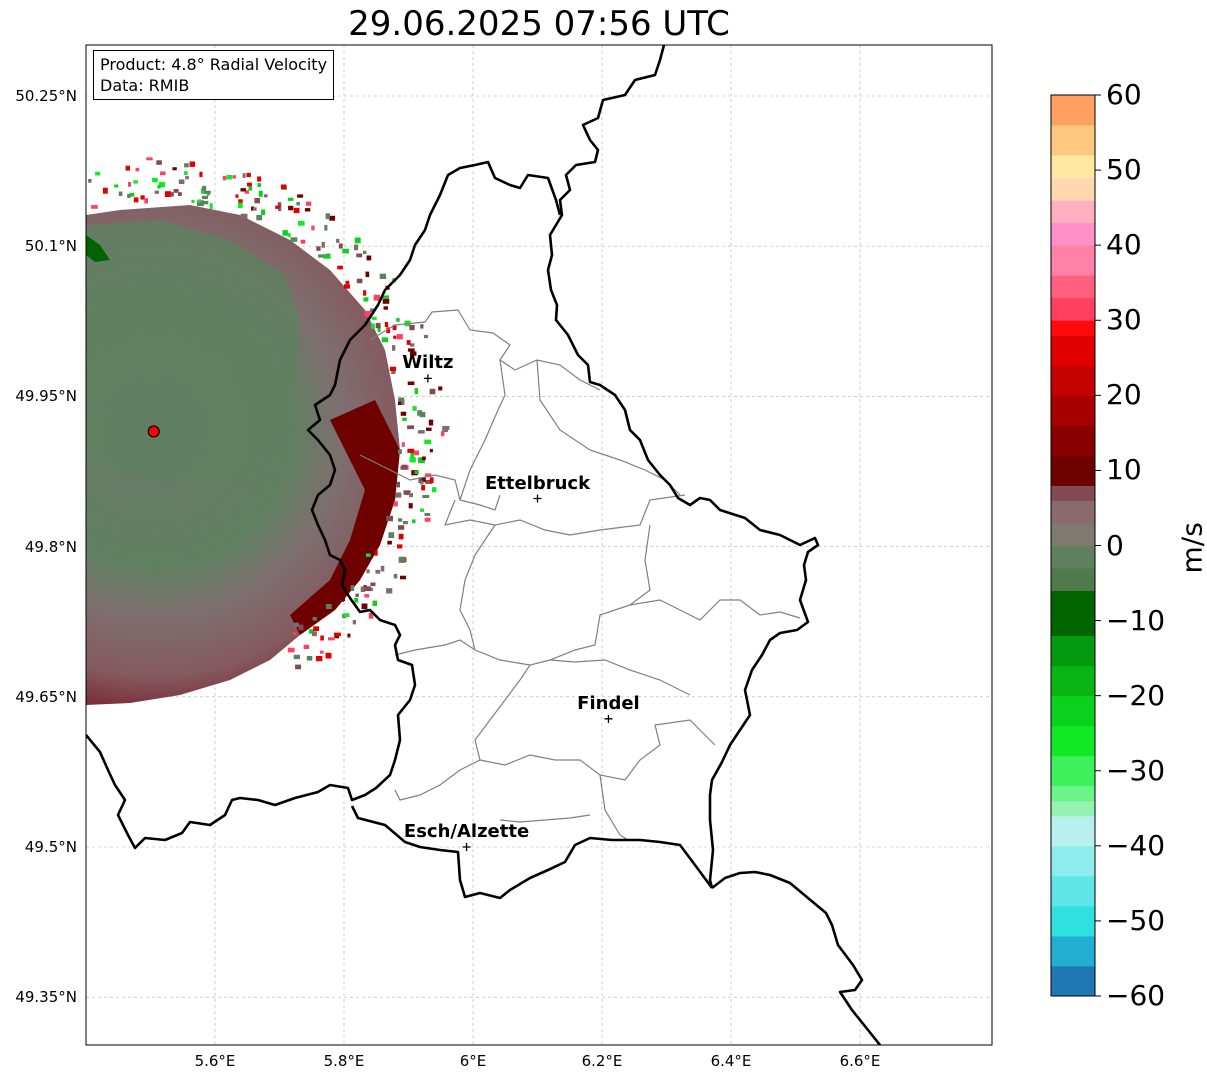 This screenshot has height=1081, width=1207. Describe the element at coordinates (153, 431) in the screenshot. I see `radar-site-marker` at that location.